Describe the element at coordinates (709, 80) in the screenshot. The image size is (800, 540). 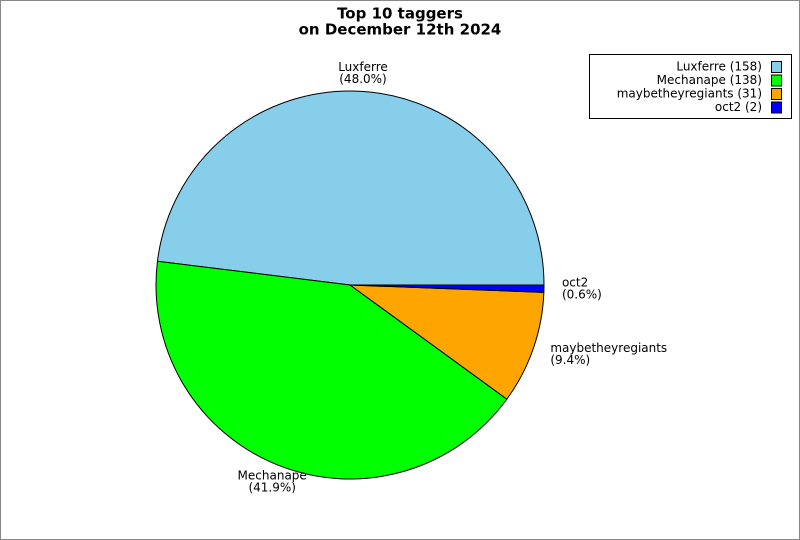
I see `legend-label: Mechanape (138)` at that location.